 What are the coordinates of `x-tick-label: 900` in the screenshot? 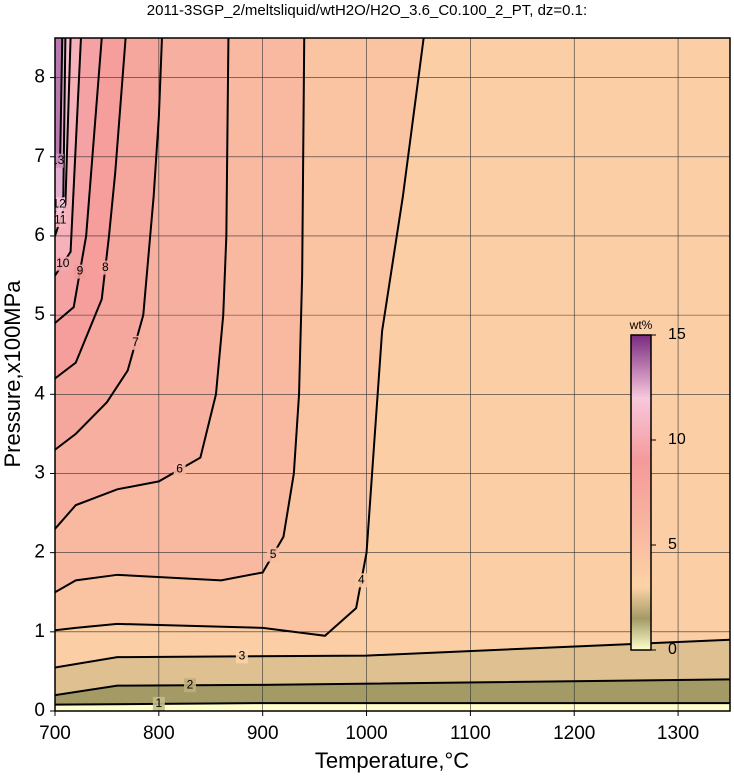 It's located at (263, 733).